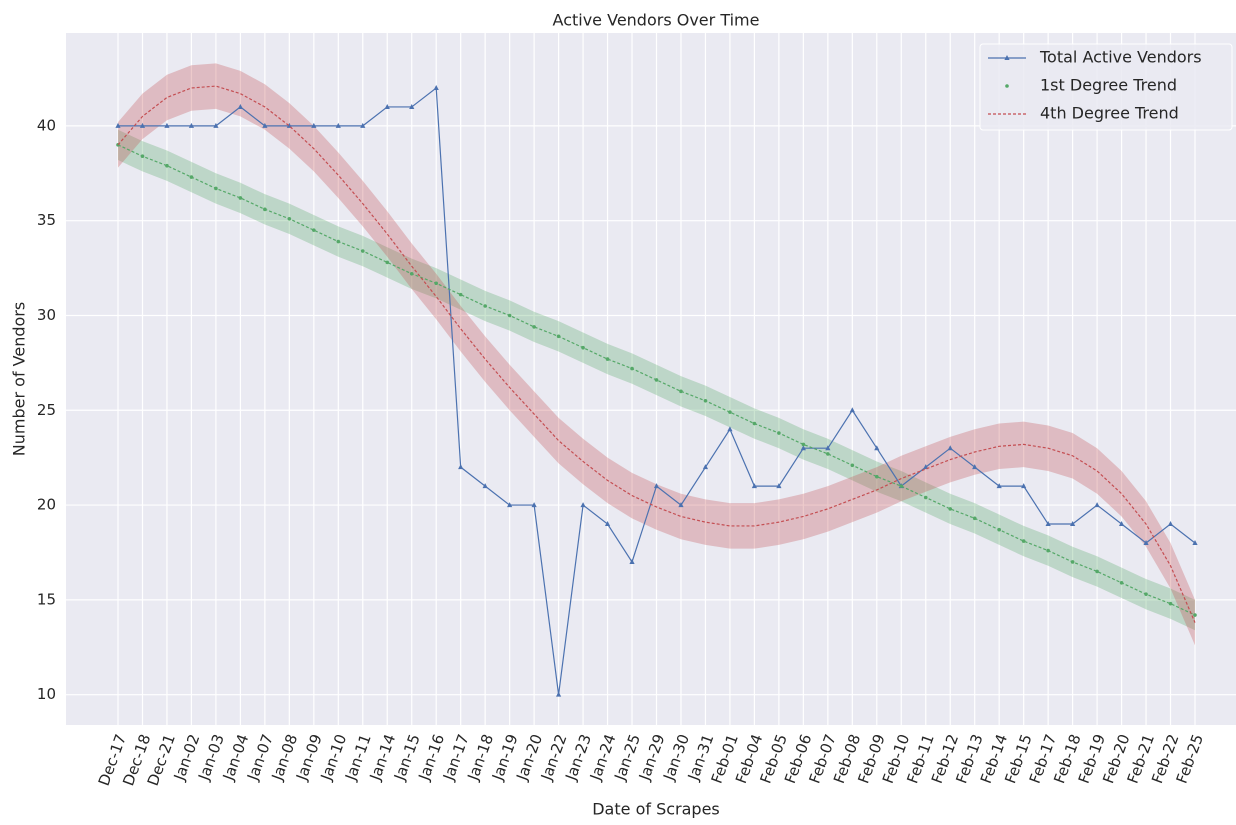 The width and height of the screenshot is (1236, 825). I want to click on y-tick-label: 30, so click(46, 315).